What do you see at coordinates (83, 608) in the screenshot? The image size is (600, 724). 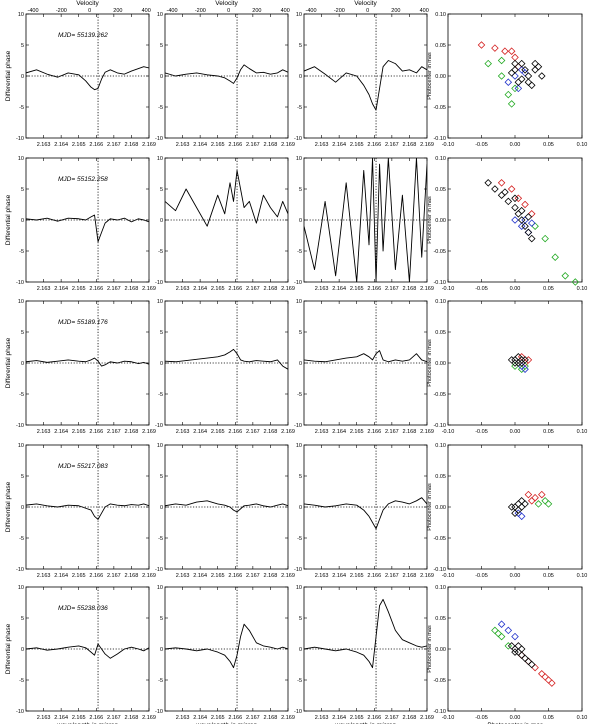 I see `mjd-label: MJD= 55238.036` at bounding box center [83, 608].